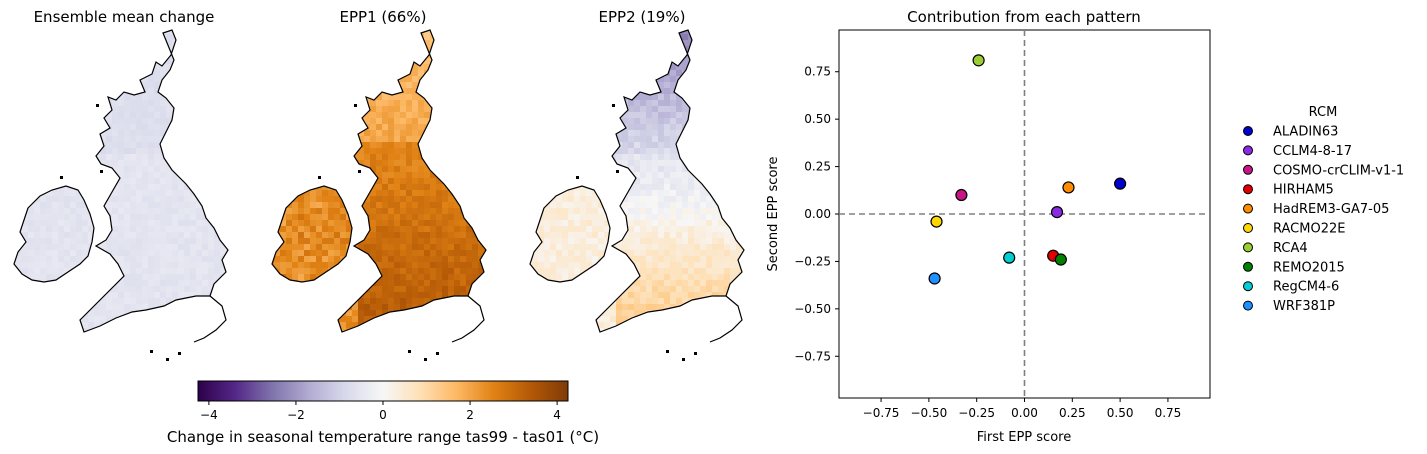 The height and width of the screenshot is (454, 1427). I want to click on legend-label: RCA4, so click(1290, 248).